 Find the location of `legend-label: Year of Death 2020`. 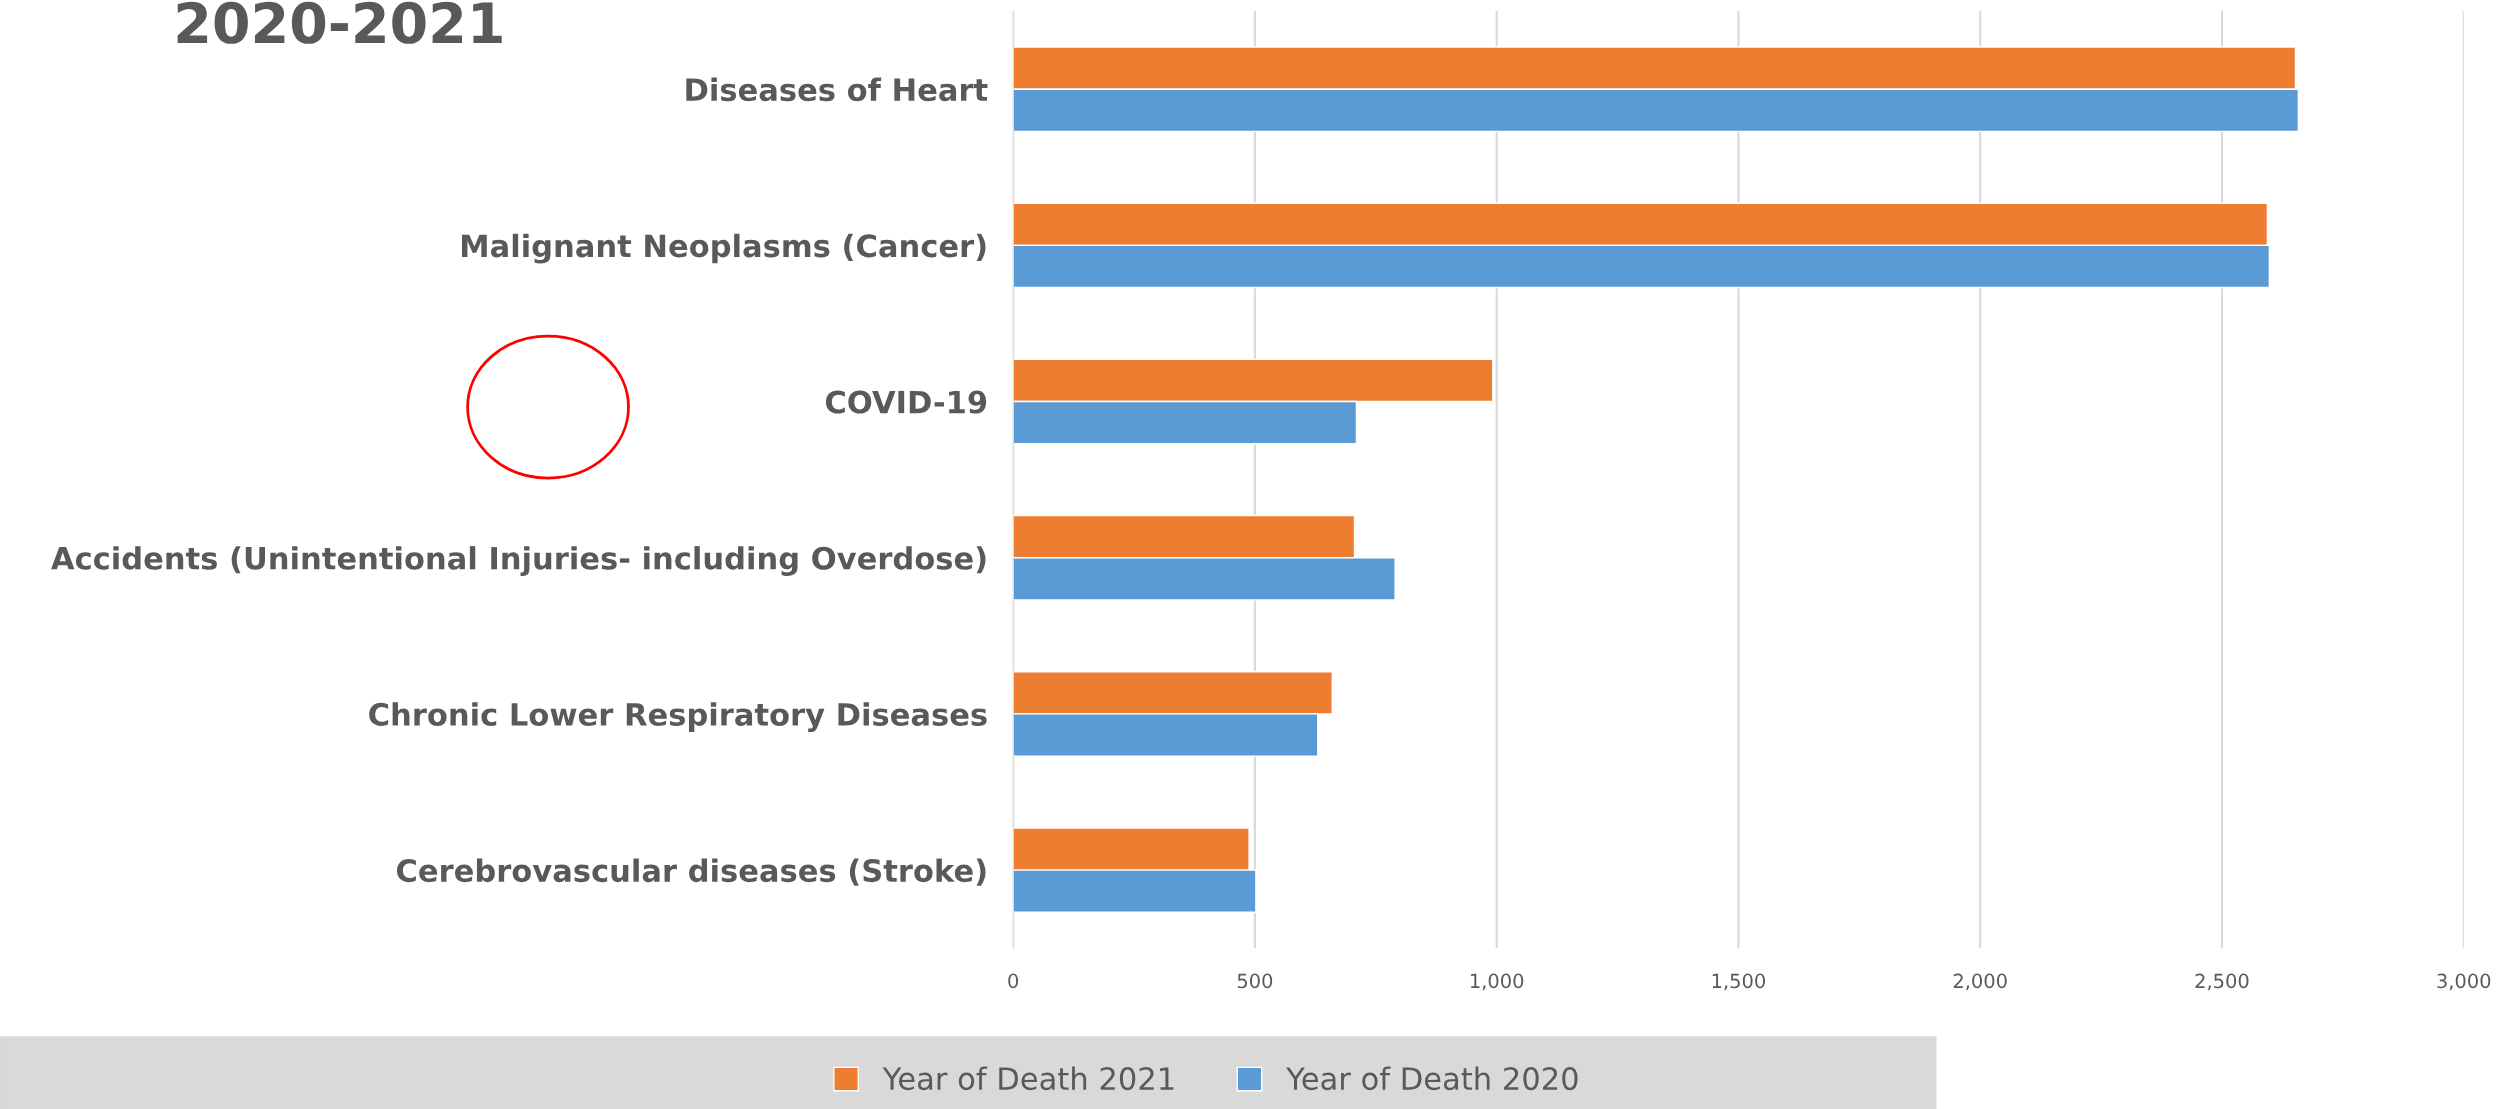

legend-label: Year of Death 2020 is located at coordinates (1432, 1078).